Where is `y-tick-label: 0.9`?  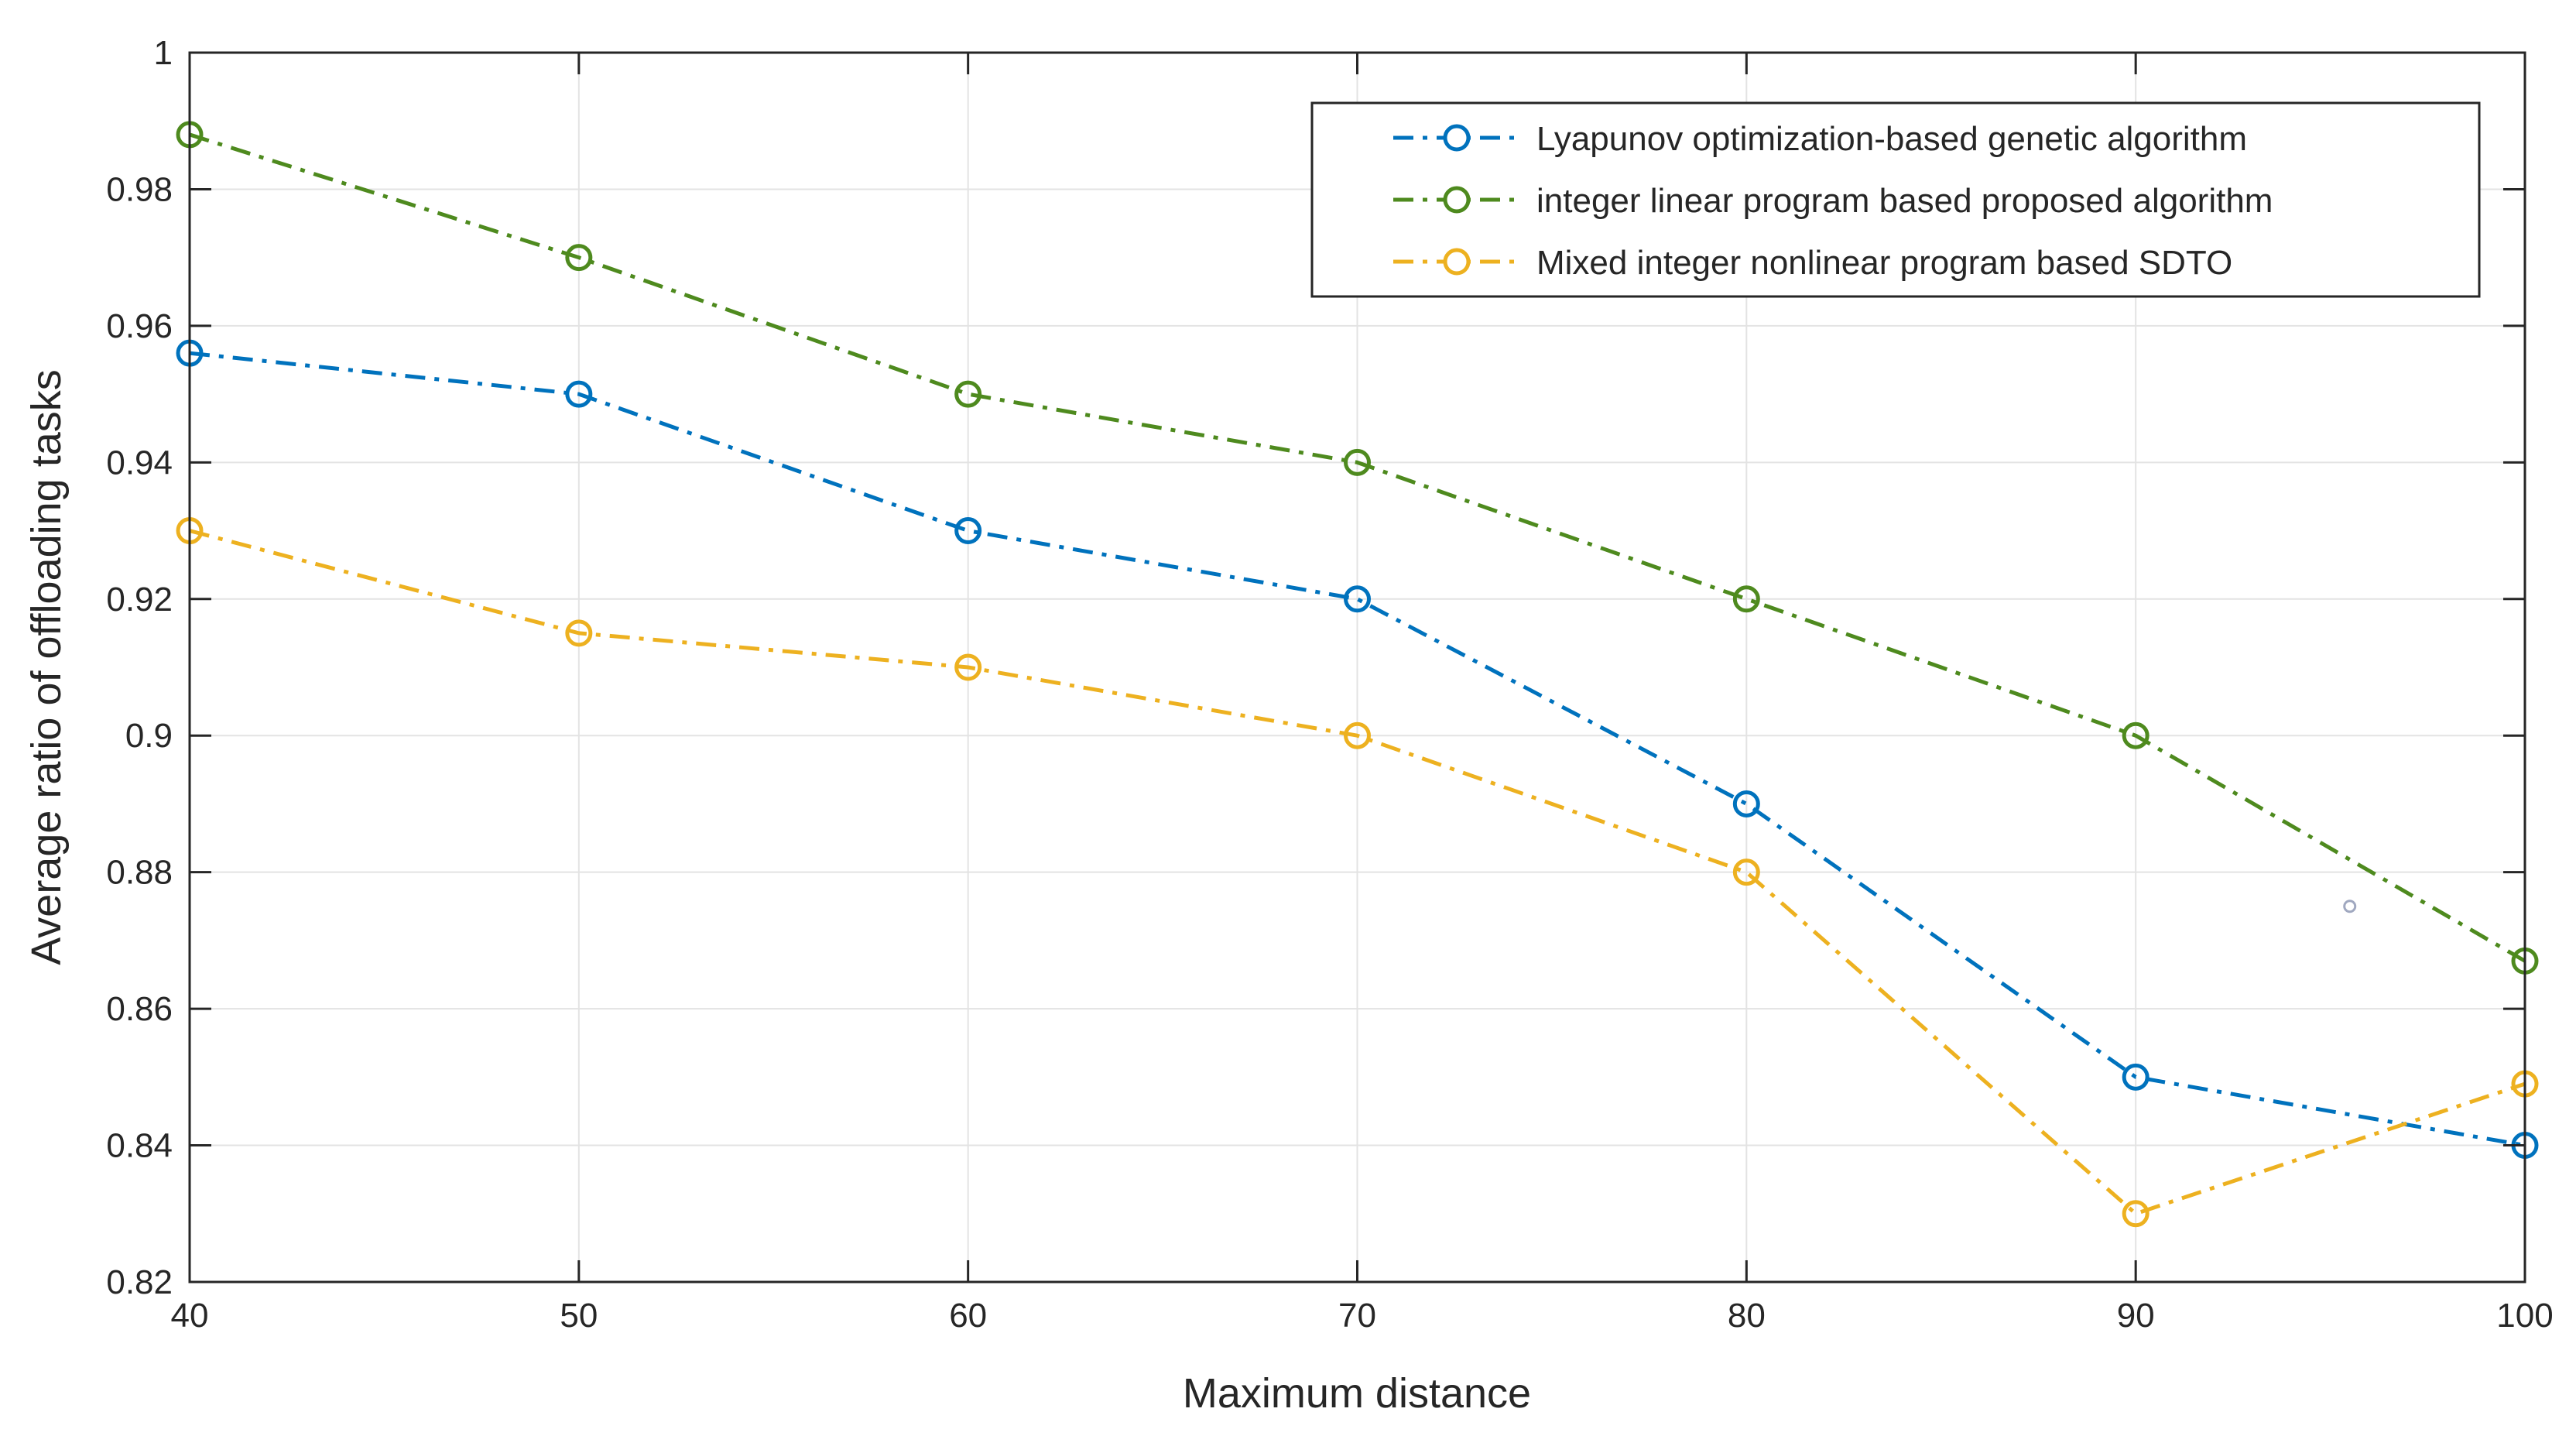
y-tick-label: 0.9 is located at coordinates (149, 736).